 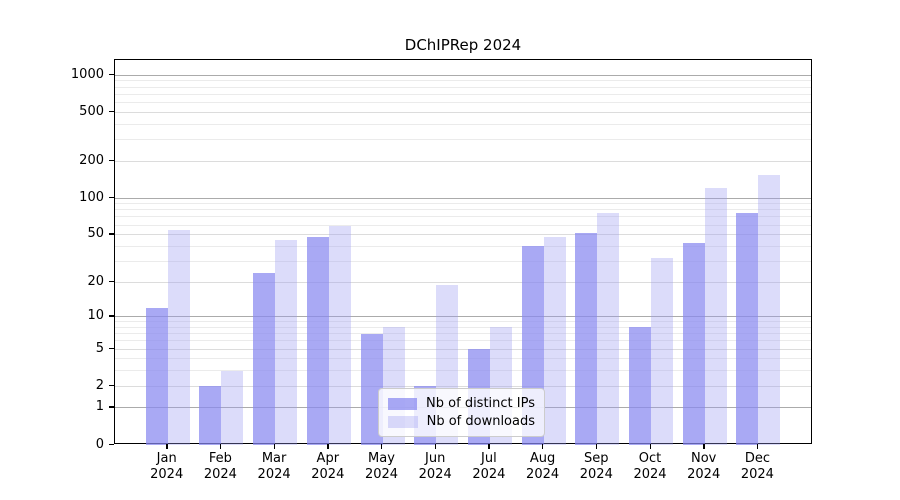 I want to click on x-tick-mark-nov, so click(x=704, y=446).